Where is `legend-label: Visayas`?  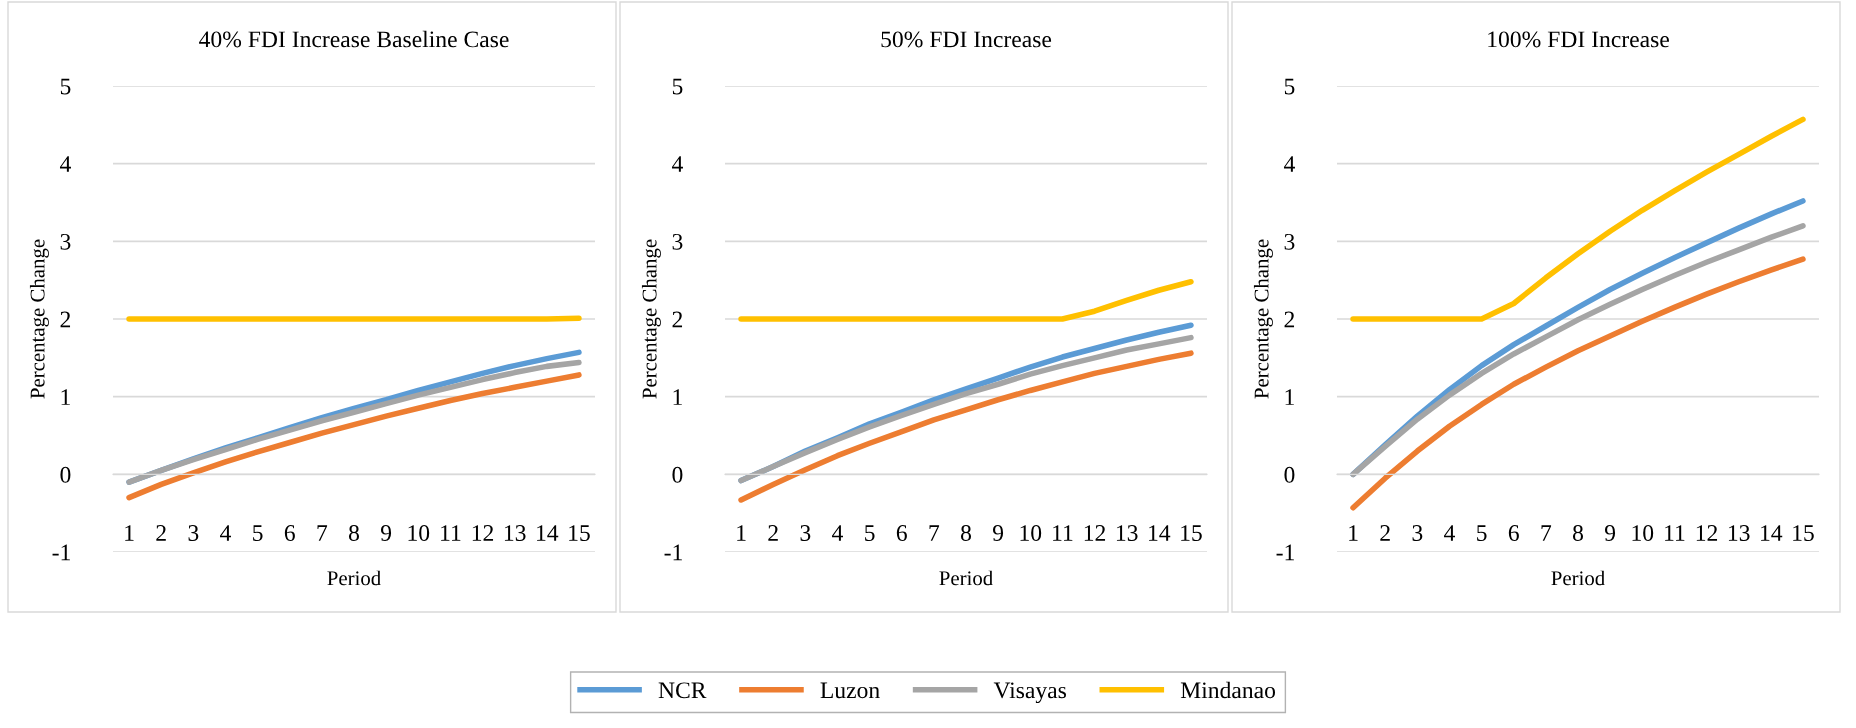 legend-label: Visayas is located at coordinates (1029, 693).